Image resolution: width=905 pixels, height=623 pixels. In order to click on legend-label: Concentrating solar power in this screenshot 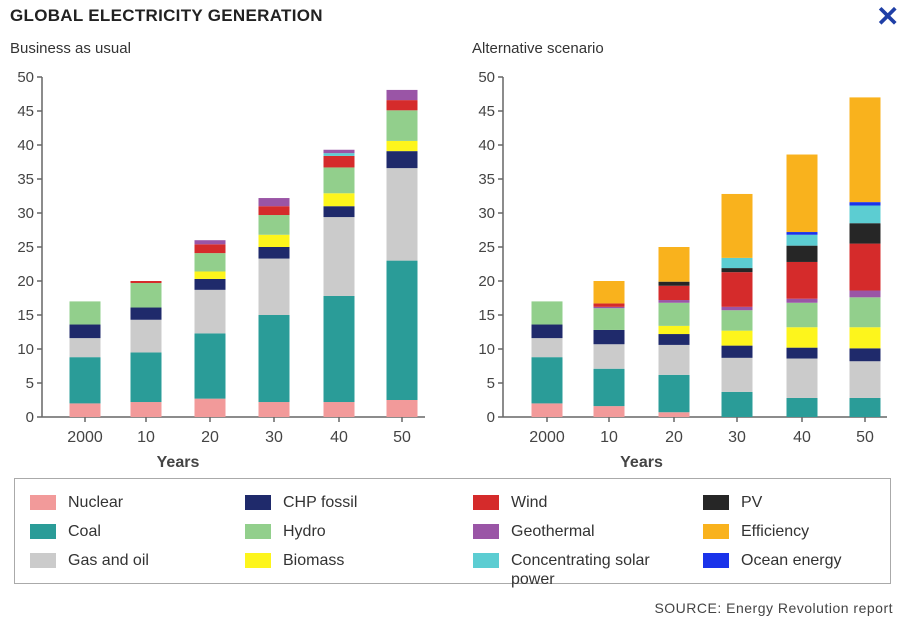, I will do `click(580, 570)`.